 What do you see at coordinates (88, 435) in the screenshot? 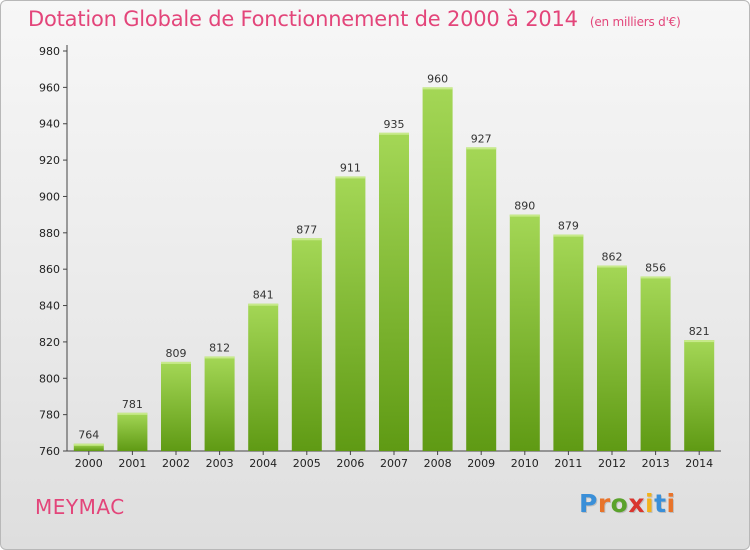
I see `data-label-2000: 764` at bounding box center [88, 435].